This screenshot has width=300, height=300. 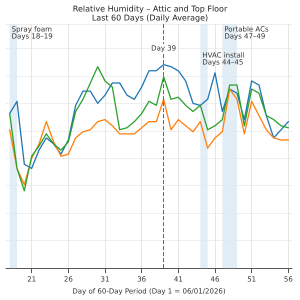 I want to click on chart-title: Relative Humidity – Attic and Top Floor, so click(x=150, y=9).